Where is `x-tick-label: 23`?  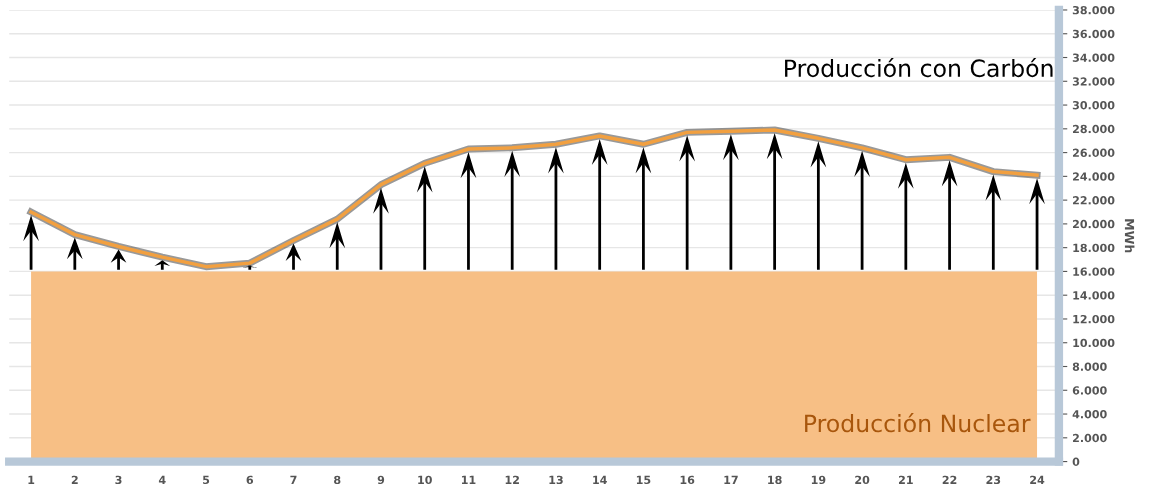 x-tick-label: 23 is located at coordinates (993, 480).